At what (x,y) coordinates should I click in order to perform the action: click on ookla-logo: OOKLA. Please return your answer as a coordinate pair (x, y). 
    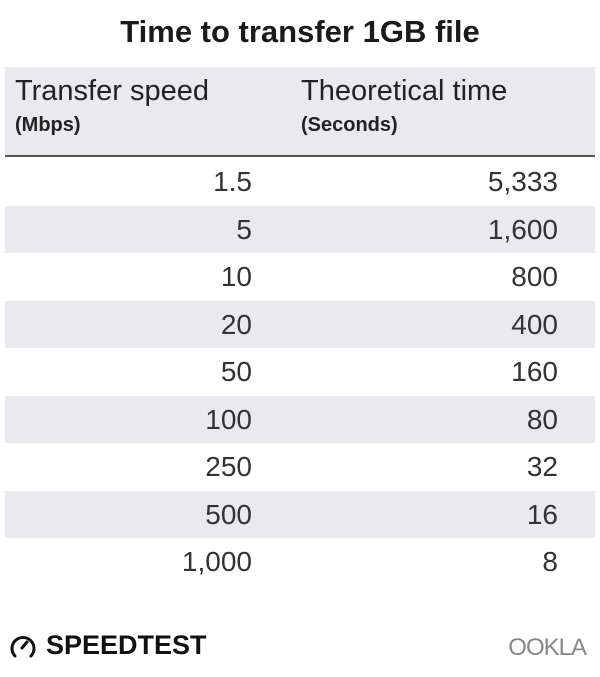
    Looking at the image, I should click on (547, 647).